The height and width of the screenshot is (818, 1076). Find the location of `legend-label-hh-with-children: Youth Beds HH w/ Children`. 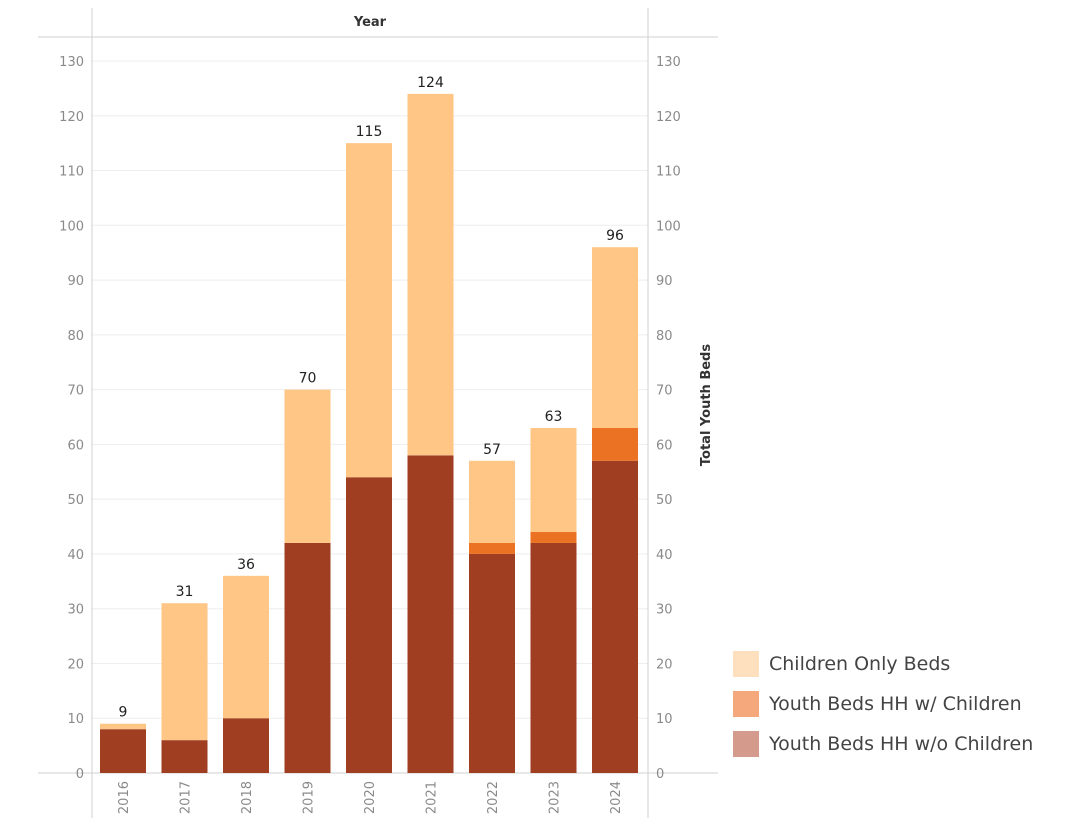

legend-label-hh-with-children: Youth Beds HH w/ Children is located at coordinates (895, 704).